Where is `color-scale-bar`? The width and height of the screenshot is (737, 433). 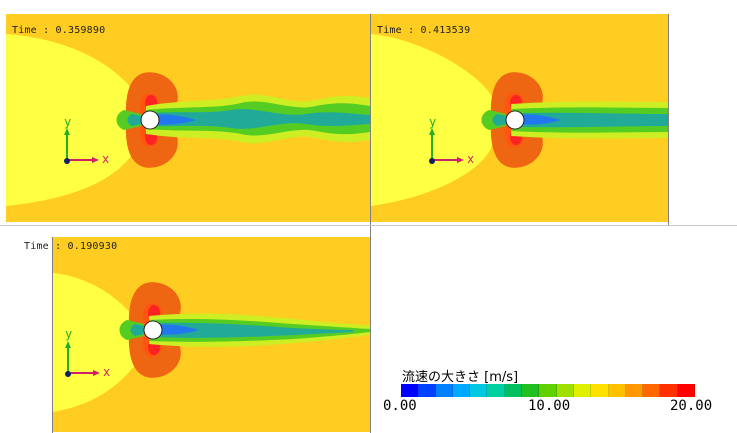 color-scale-bar is located at coordinates (548, 390).